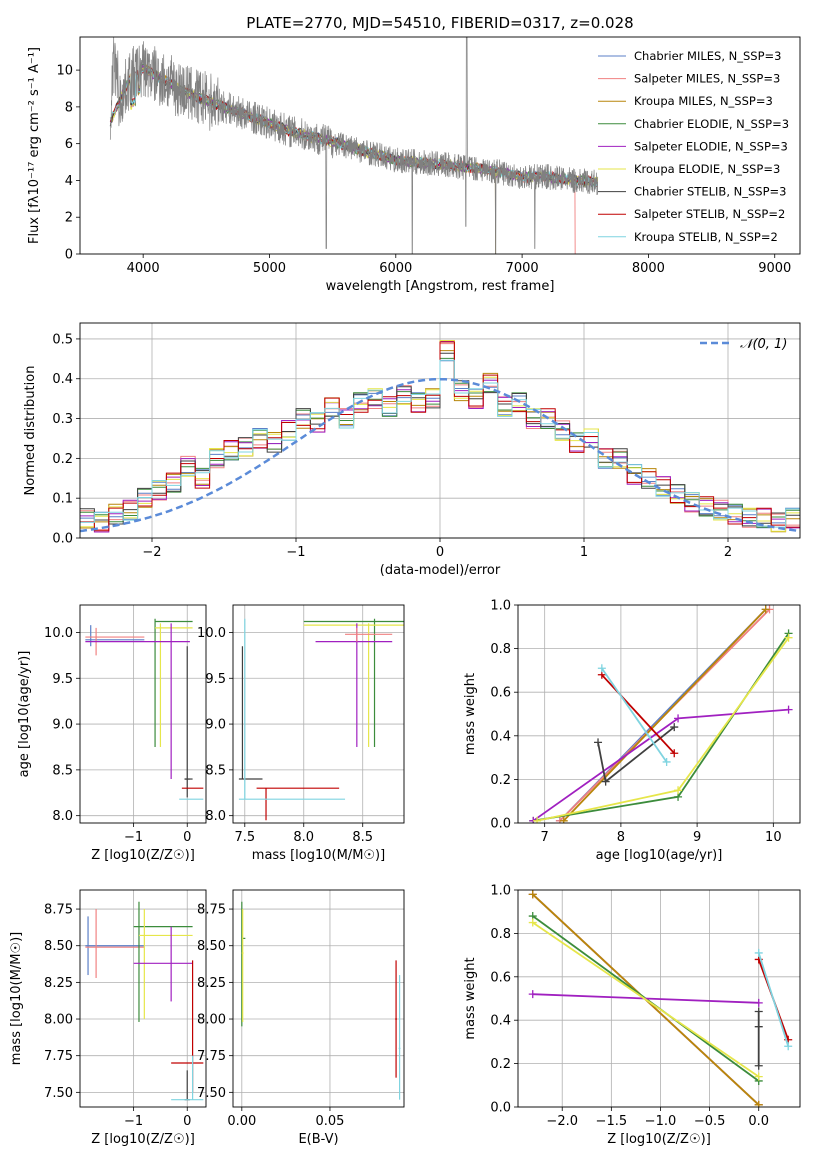  Describe the element at coordinates (612, 1121) in the screenshot. I see `x-tick-label: −1.5` at that location.